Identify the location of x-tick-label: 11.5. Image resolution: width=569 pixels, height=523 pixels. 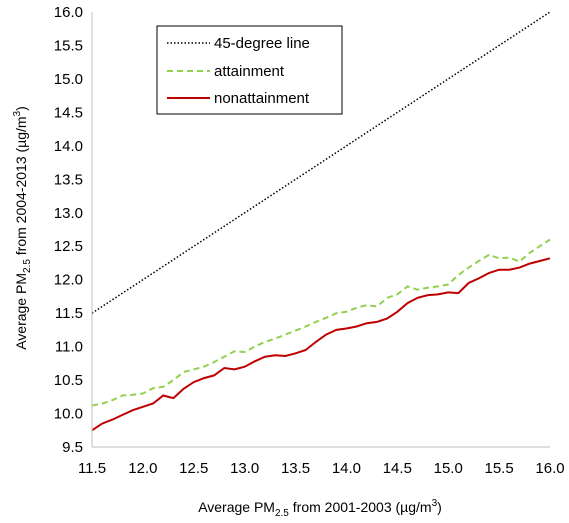
(92, 468).